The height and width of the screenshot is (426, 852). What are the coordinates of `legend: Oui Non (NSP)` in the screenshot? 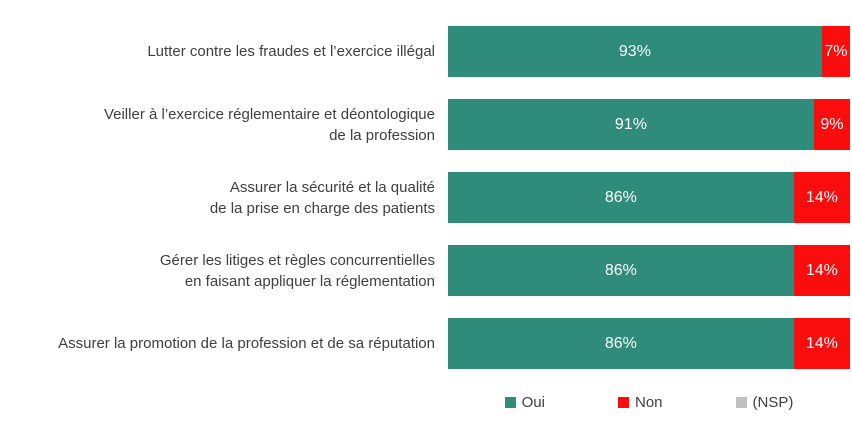 It's located at (649, 402).